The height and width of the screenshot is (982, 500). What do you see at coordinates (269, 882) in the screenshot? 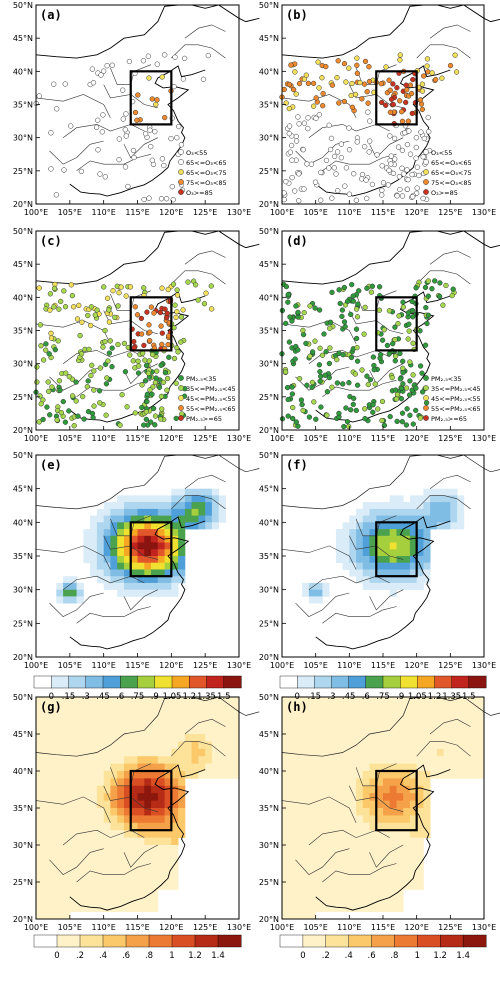
I see `y-tick-label: 25°N` at bounding box center [269, 882].